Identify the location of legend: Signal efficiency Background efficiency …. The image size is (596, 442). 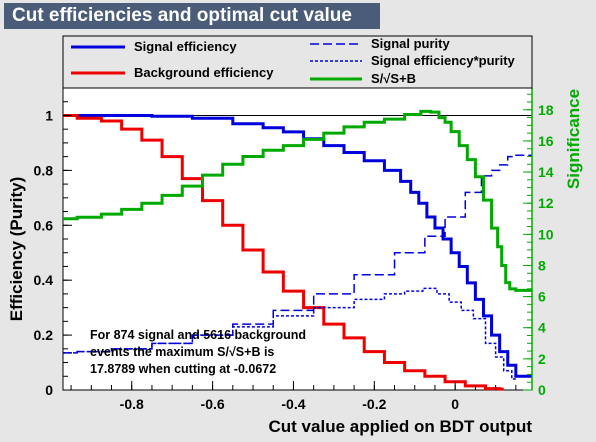
(297, 62).